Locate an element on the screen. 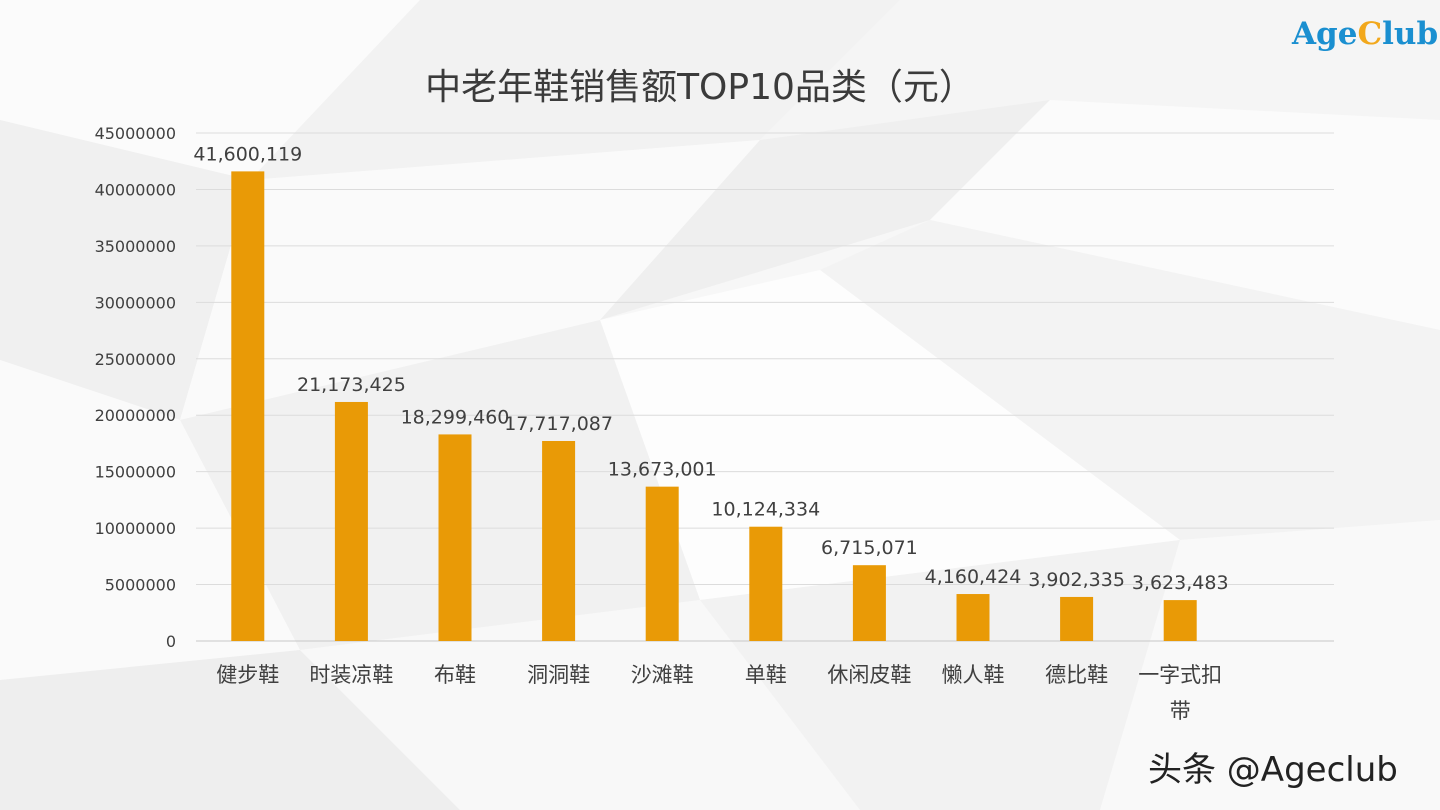 This screenshot has height=810, width=1440. y-tick-label: 25000000 is located at coordinates (135, 359).